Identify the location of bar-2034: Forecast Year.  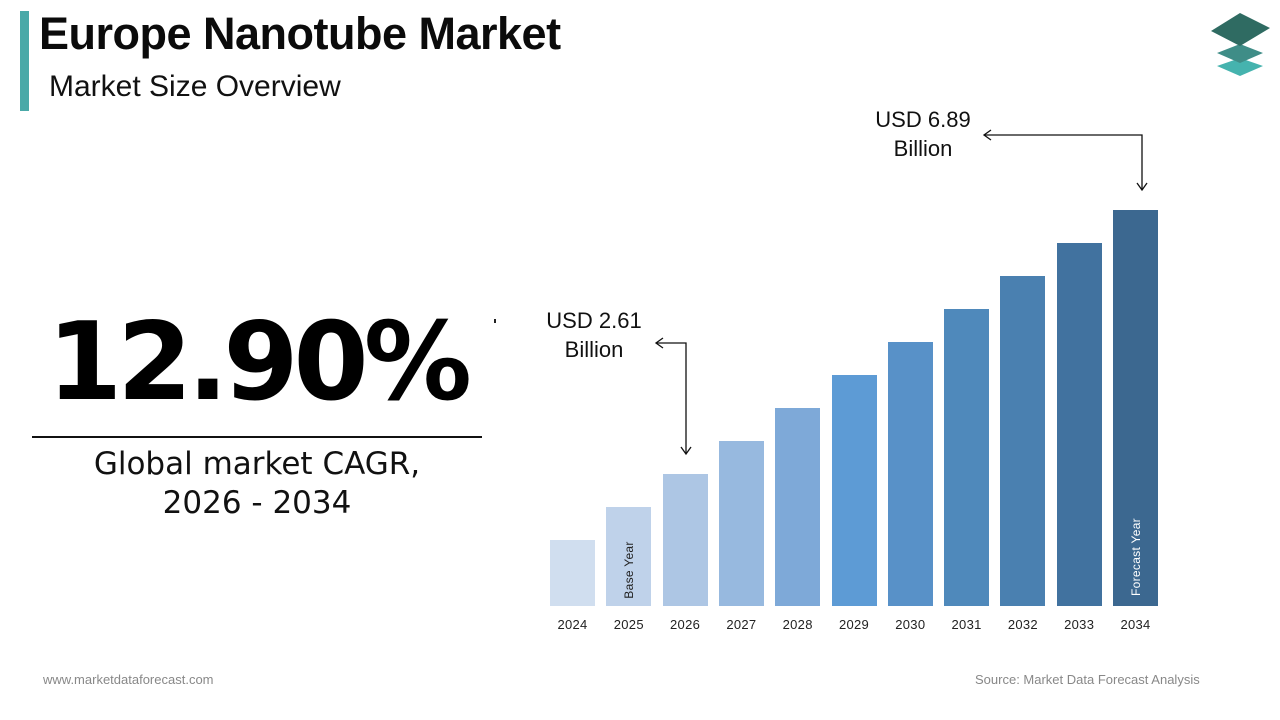
(1135, 408).